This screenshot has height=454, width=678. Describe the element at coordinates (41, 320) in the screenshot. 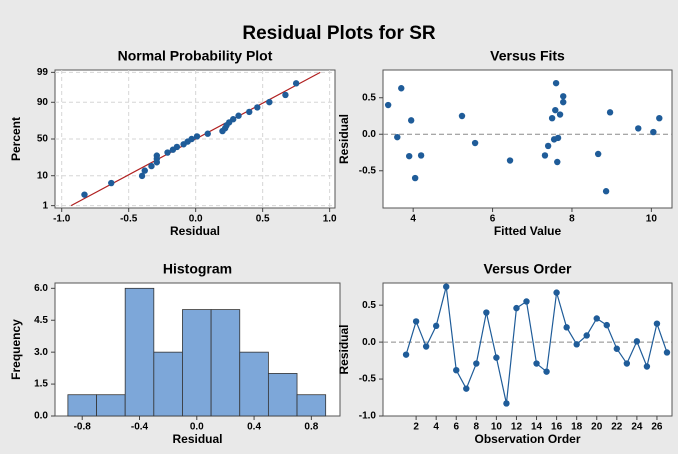

I see `y-tick-label: 4.5` at that location.